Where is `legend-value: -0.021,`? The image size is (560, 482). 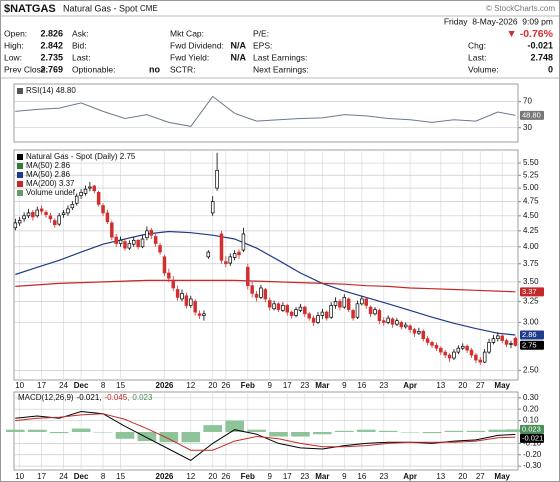 legend-value: -0.021, is located at coordinates (89, 397).